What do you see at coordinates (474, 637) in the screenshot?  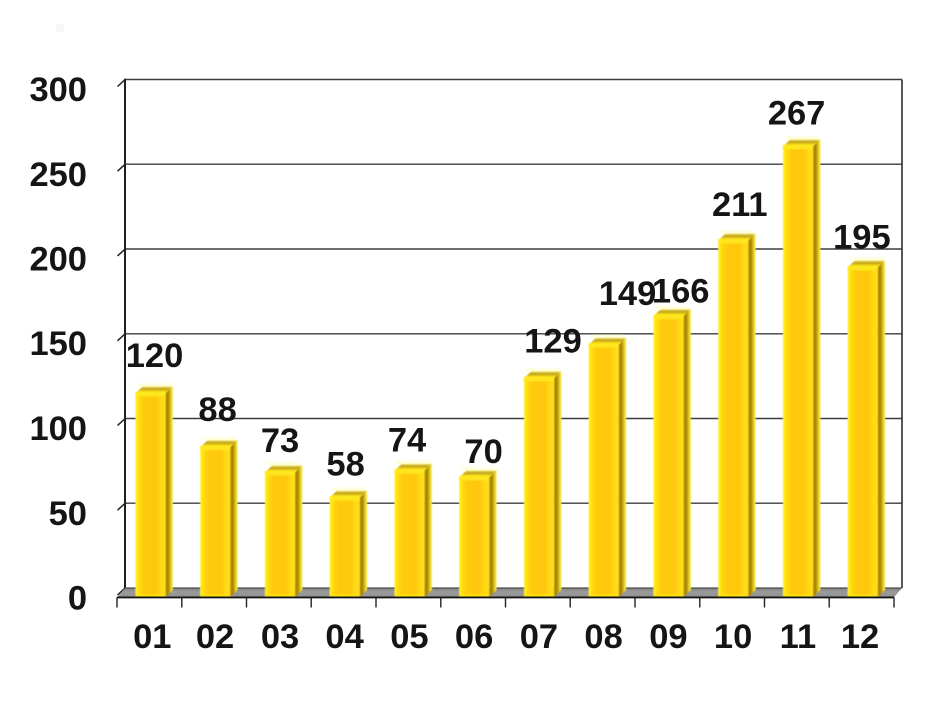 I see `svg-text: 06` at bounding box center [474, 637].